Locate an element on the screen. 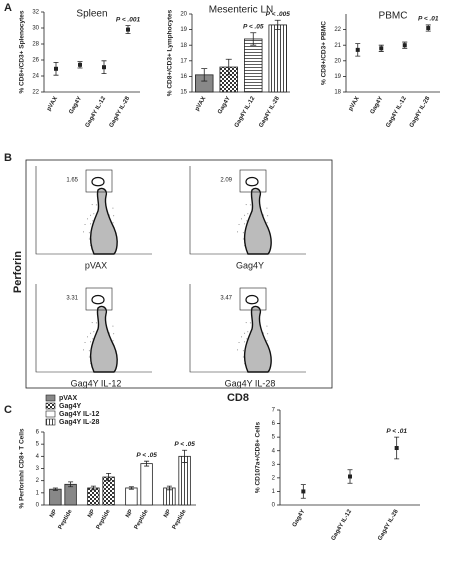 This screenshot has height=565, width=451. flow-plot: 2.09 Gag4Y is located at coordinates (247, 218).